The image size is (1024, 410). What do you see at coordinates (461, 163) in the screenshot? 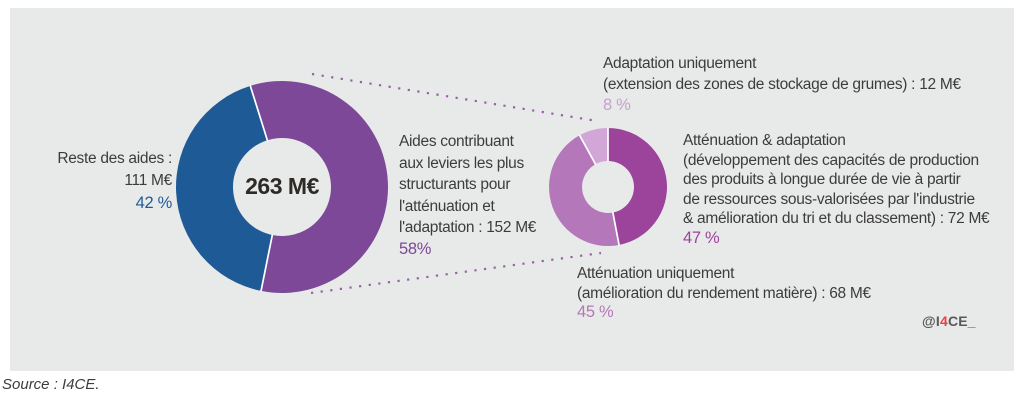
I see `label-line: aux leviers les plus` at bounding box center [461, 163].